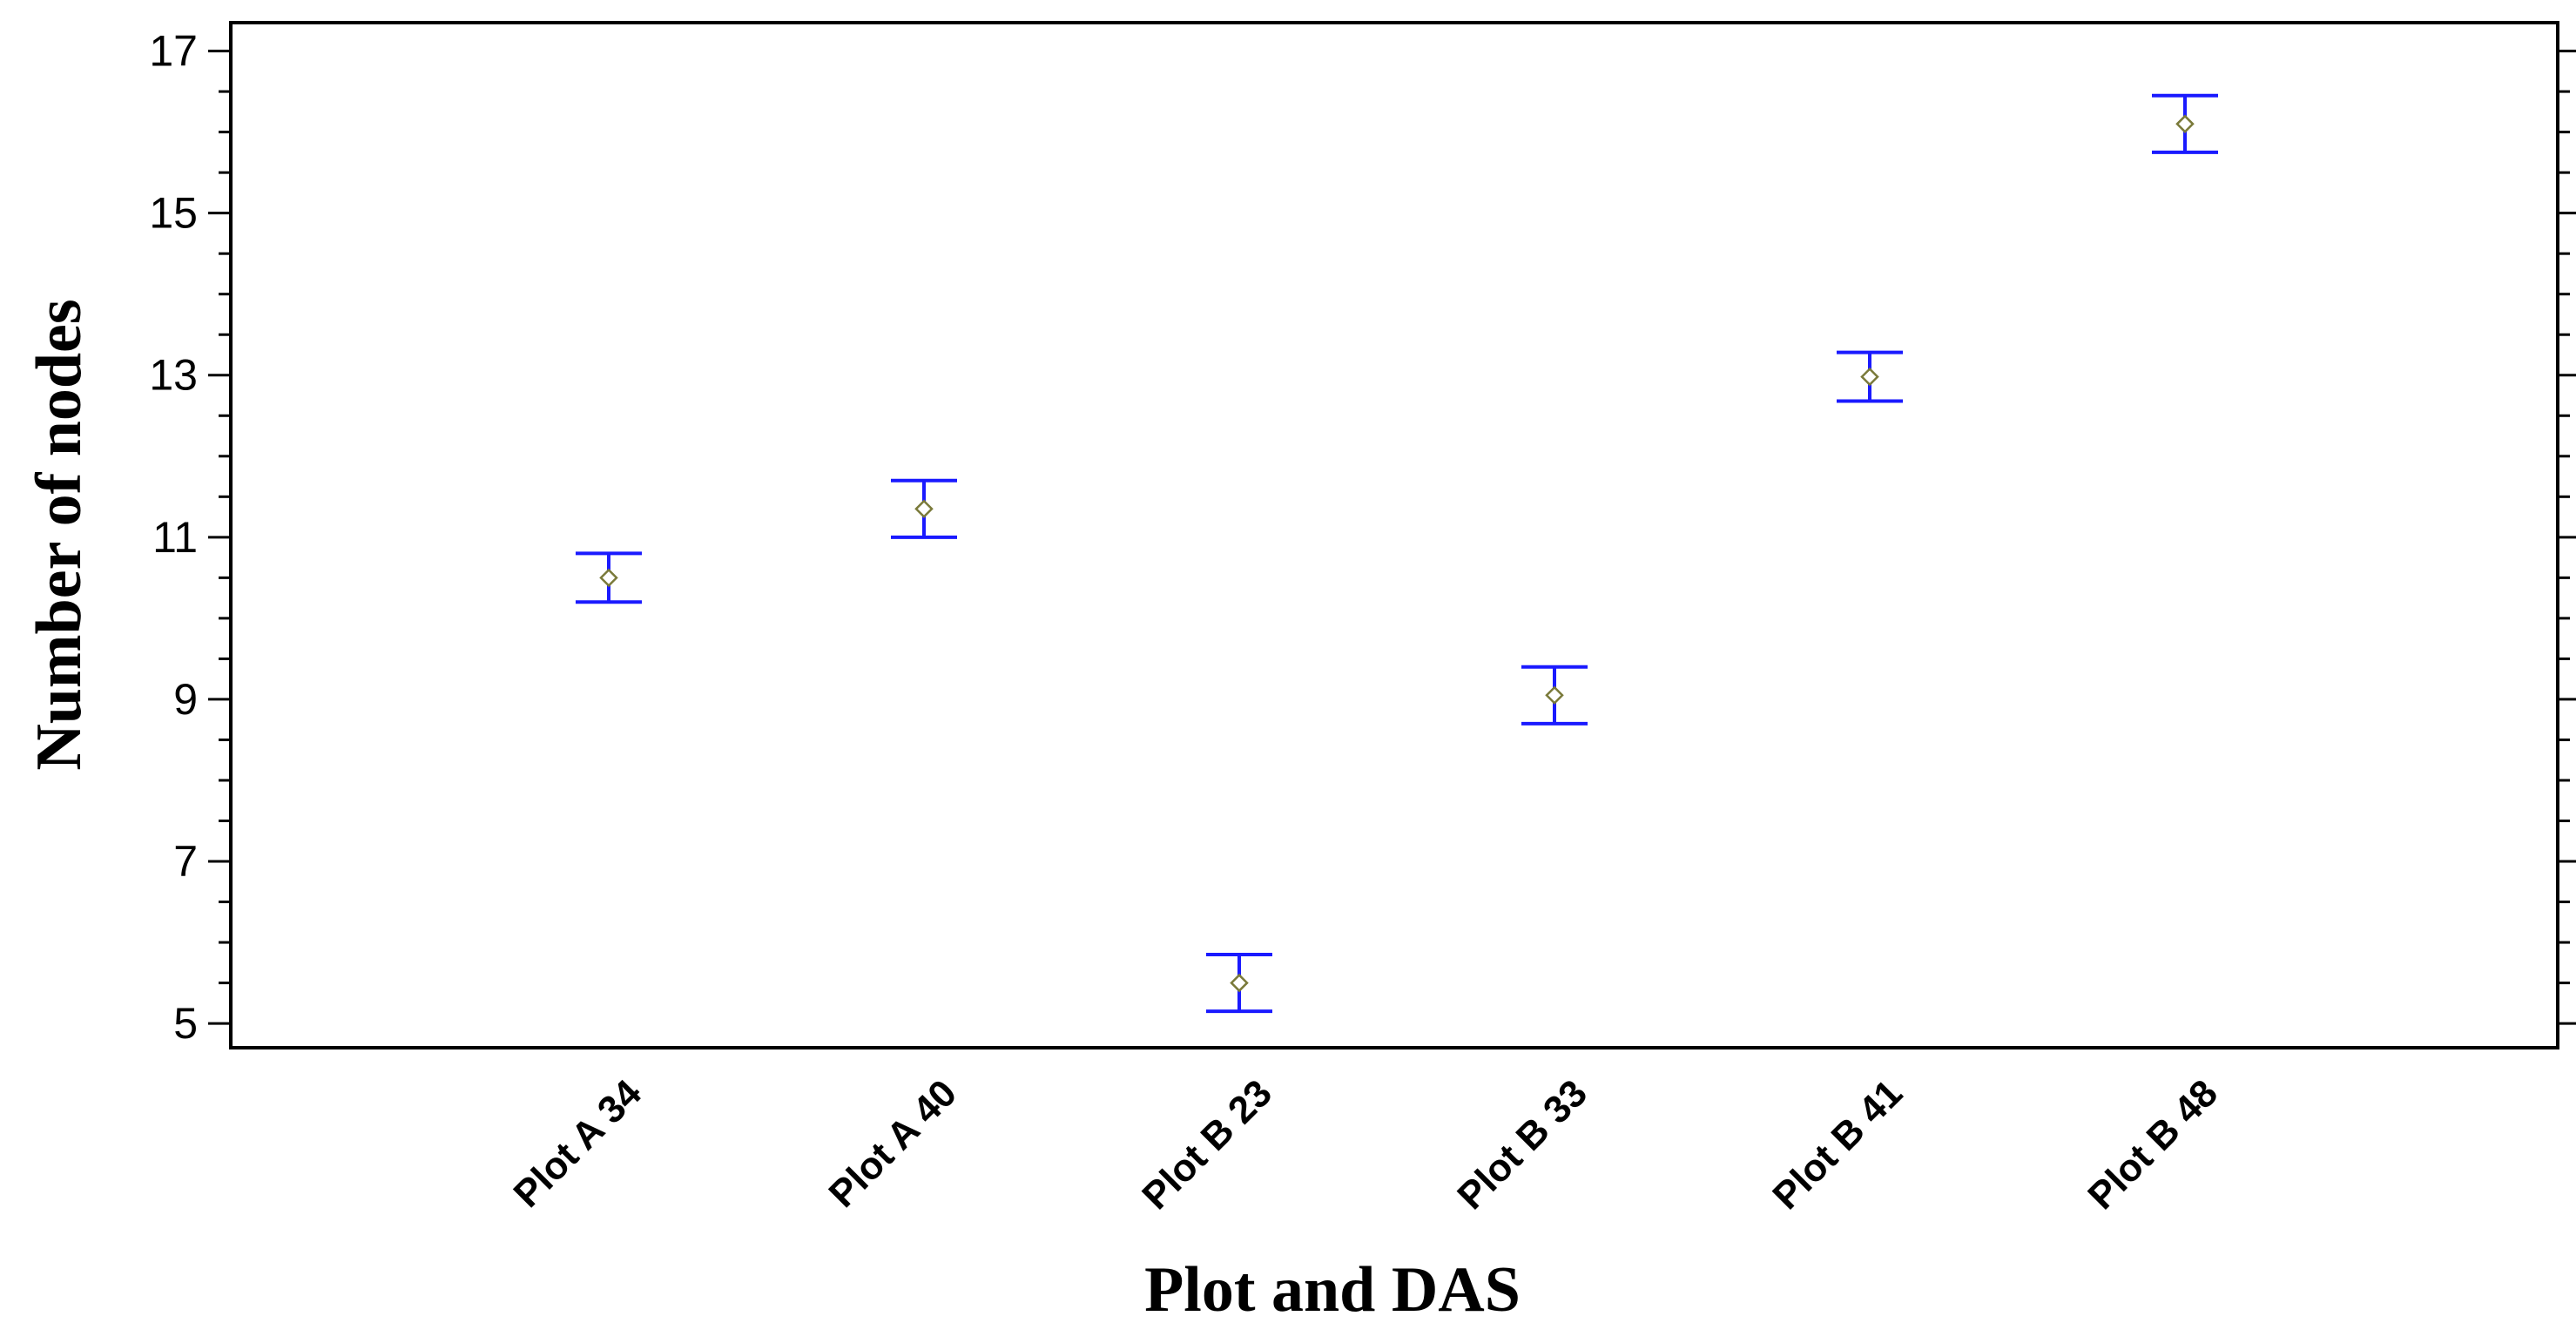 The width and height of the screenshot is (2576, 1343). Describe the element at coordinates (1332, 1290) in the screenshot. I see `x-axis-title: Plot and DAS` at that location.